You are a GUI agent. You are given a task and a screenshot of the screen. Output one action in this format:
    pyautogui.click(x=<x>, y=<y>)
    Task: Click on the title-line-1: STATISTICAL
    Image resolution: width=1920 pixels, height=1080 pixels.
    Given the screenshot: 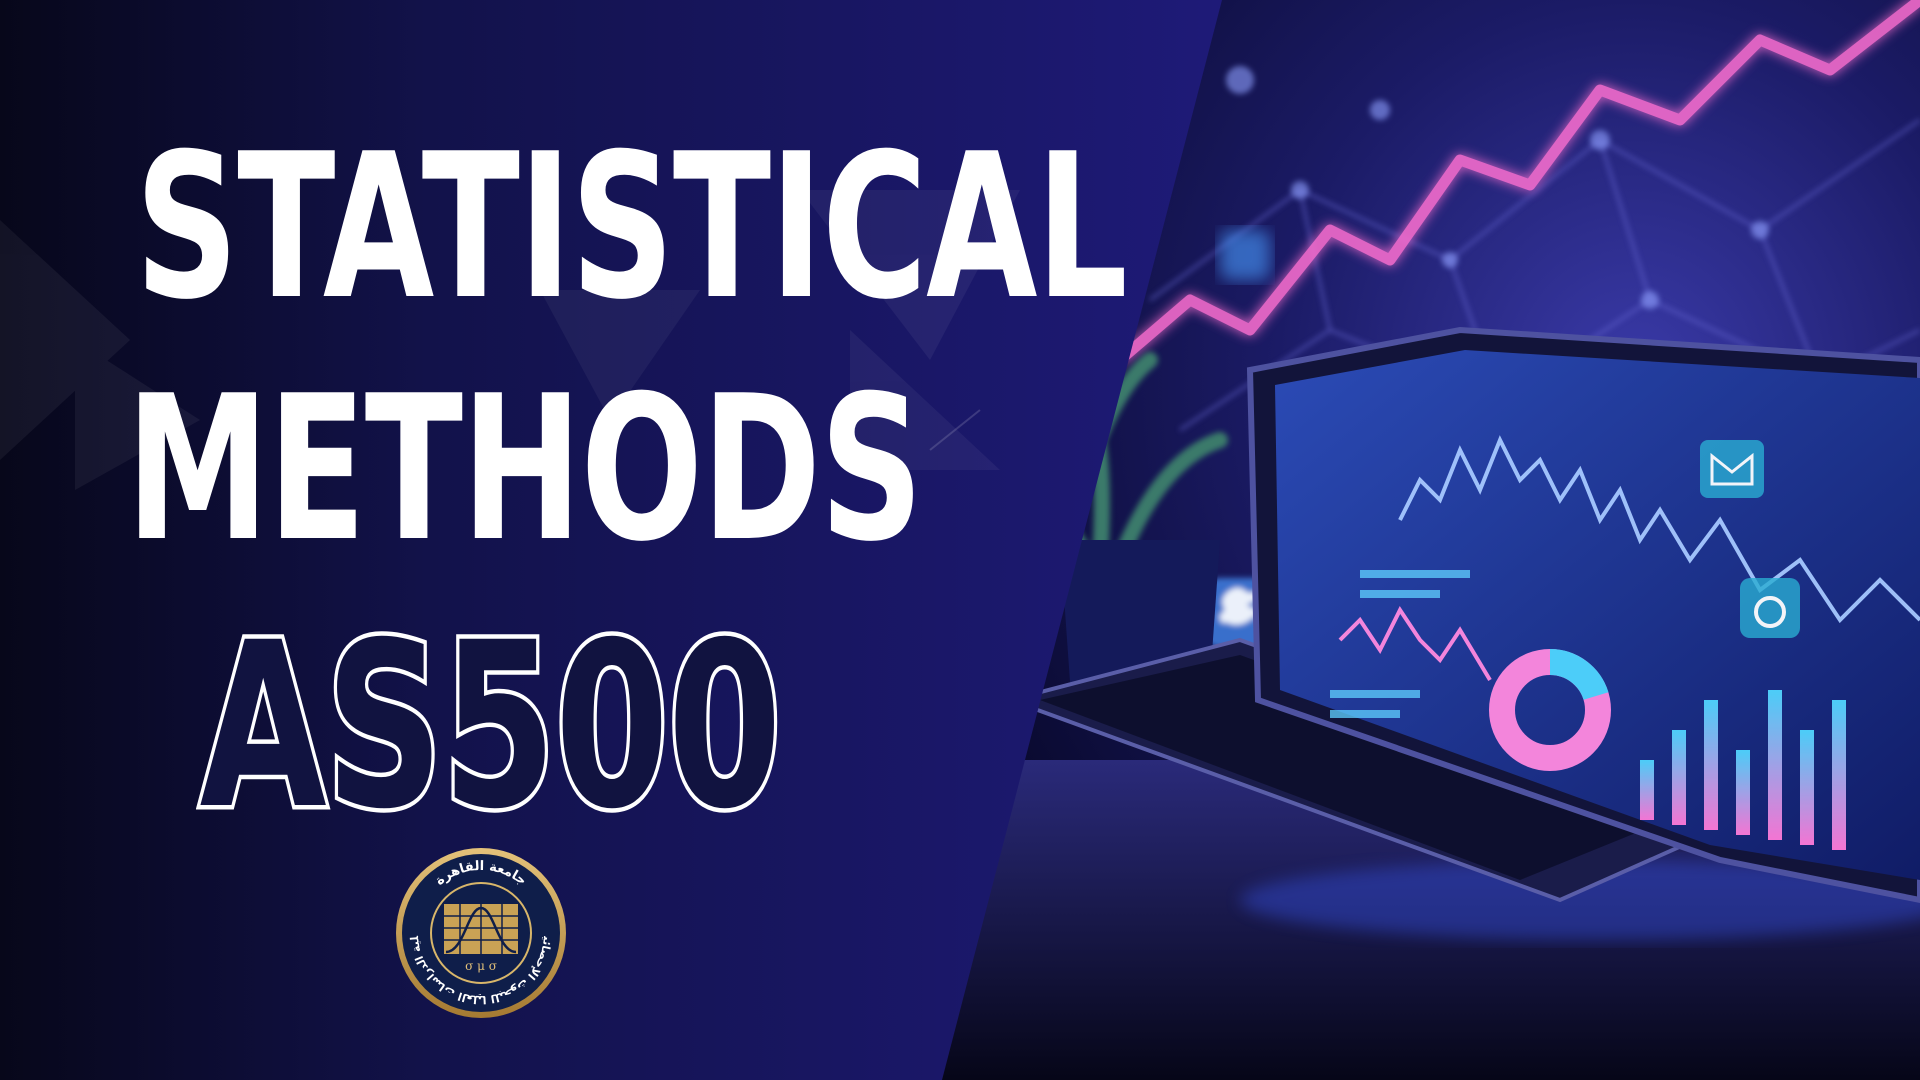 What is the action you would take?
    pyautogui.click(x=631, y=227)
    